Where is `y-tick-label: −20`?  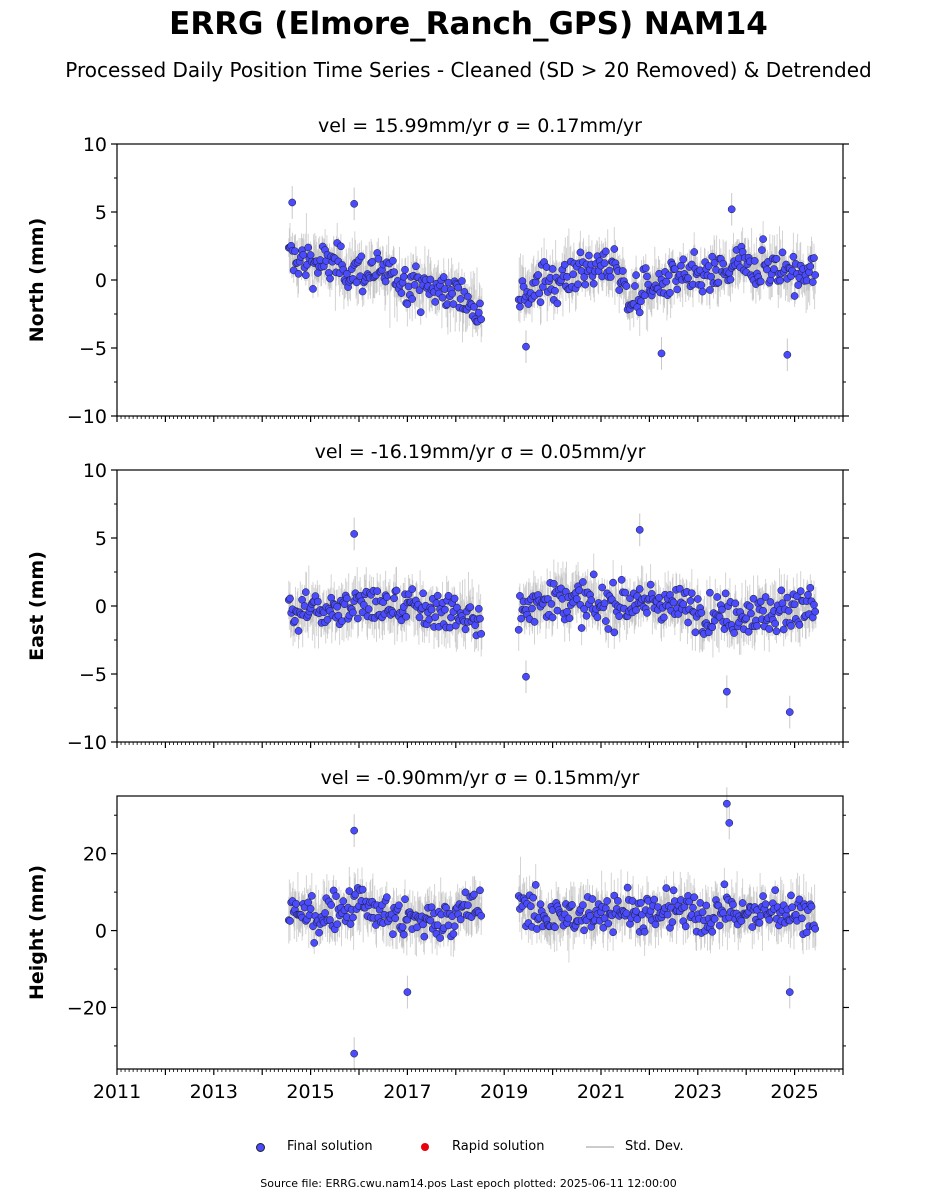
y-tick-label: −20 is located at coordinates (87, 1008).